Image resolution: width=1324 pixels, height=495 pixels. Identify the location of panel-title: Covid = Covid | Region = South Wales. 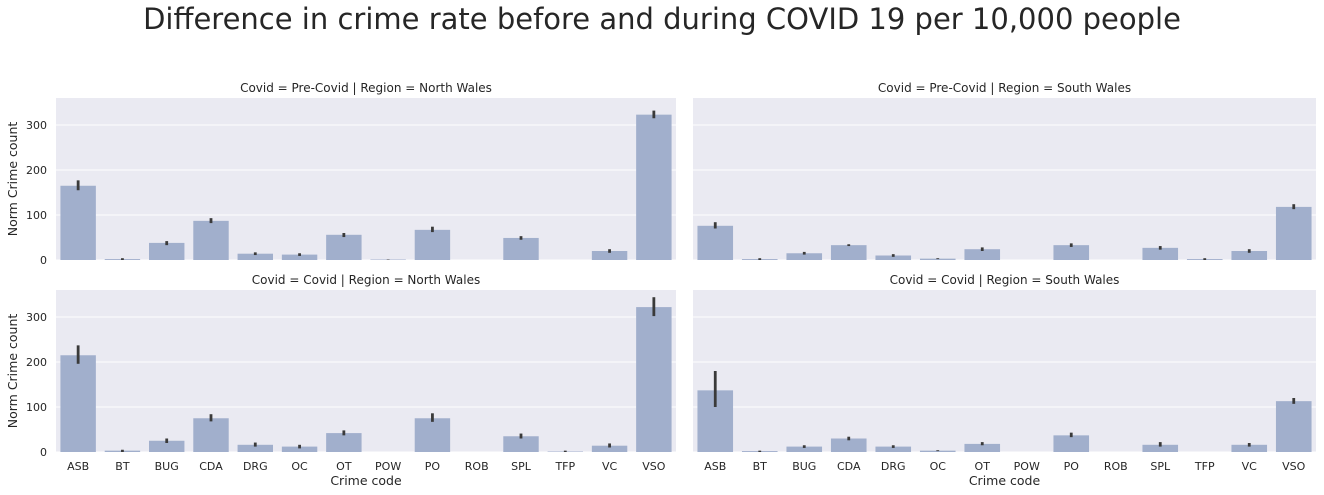
(1005, 280).